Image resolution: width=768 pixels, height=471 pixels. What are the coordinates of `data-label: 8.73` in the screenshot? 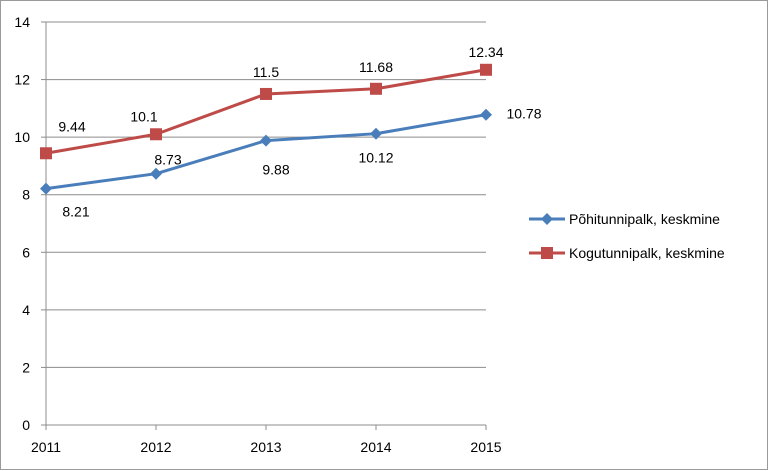 It's located at (167, 160).